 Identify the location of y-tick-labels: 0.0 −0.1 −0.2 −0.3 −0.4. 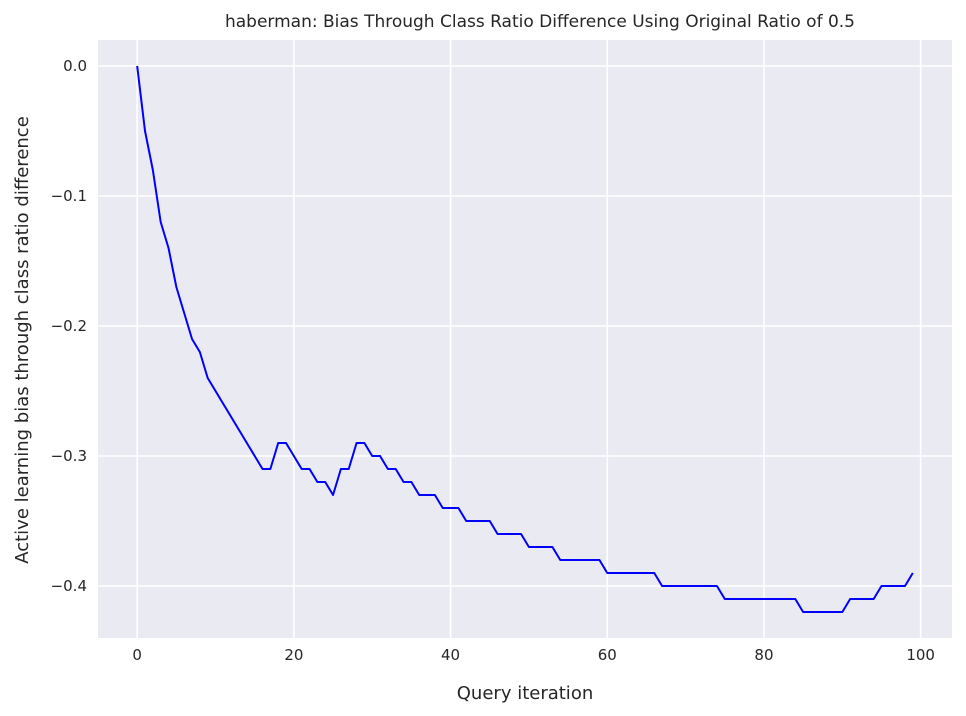
(69, 326).